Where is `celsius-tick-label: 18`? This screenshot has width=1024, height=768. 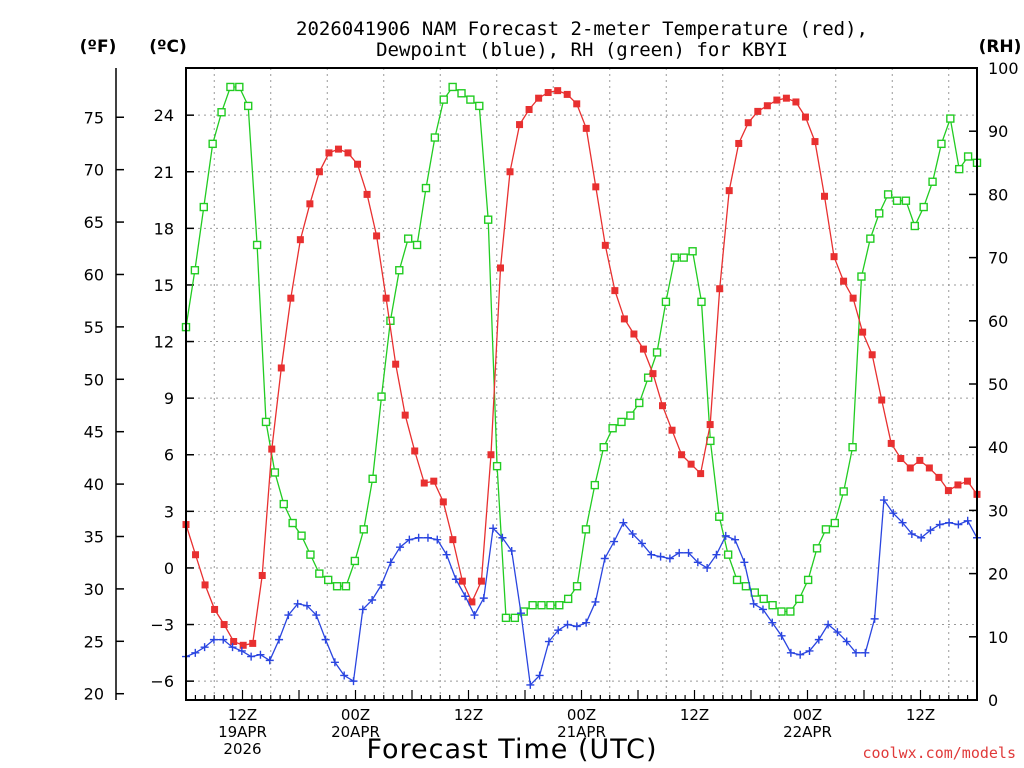
celsius-tick-label: 18 is located at coordinates (164, 228).